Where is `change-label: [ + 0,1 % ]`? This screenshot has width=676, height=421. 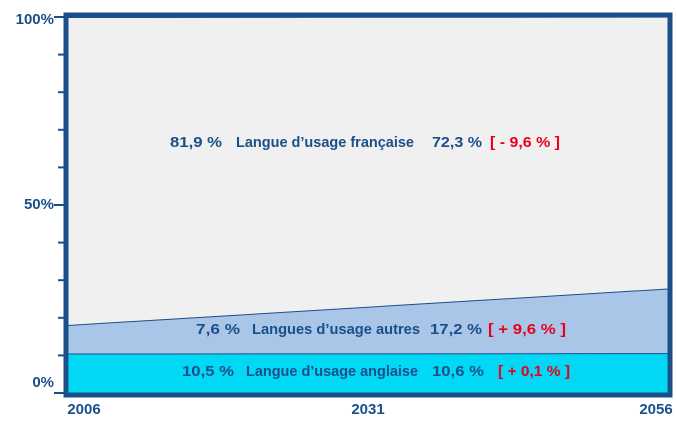
change-label: [ + 0,1 % ] is located at coordinates (534, 371).